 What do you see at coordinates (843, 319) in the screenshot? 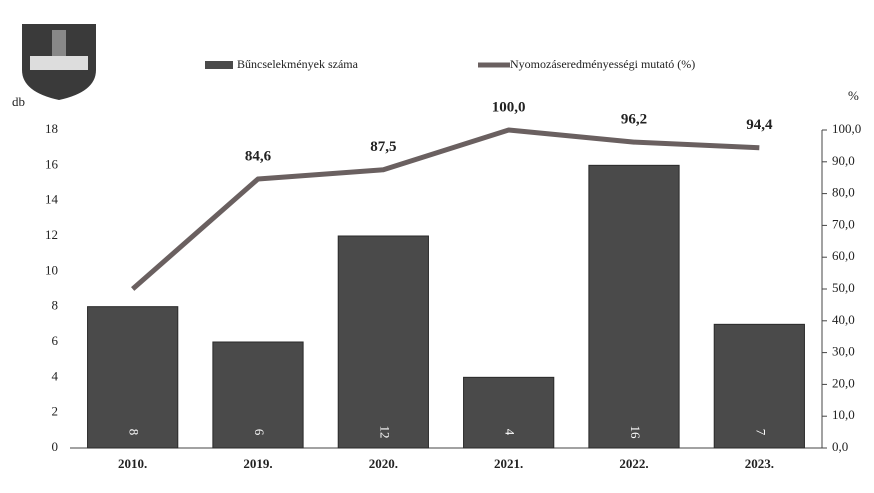
I see `y2-tick-label: 40,0` at bounding box center [843, 319].